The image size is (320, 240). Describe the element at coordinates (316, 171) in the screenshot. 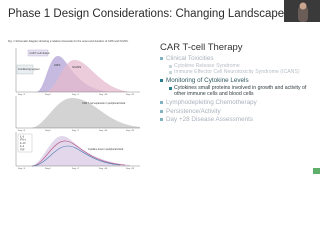

I see `corner-mark` at that location.